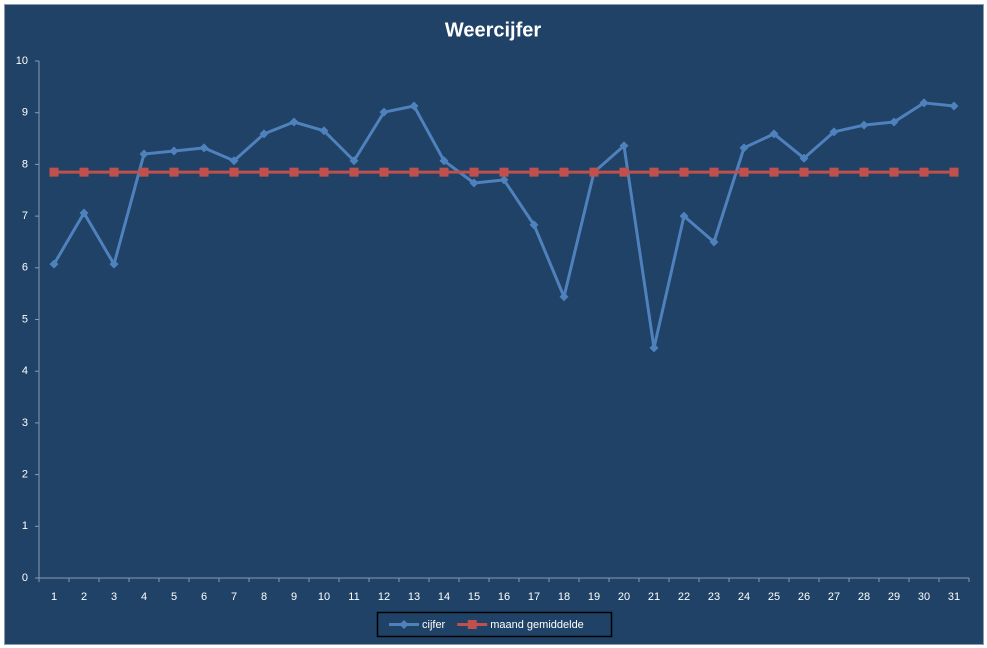 The width and height of the screenshot is (987, 648). Describe the element at coordinates (684, 597) in the screenshot. I see `x-tick-label: 22` at that location.